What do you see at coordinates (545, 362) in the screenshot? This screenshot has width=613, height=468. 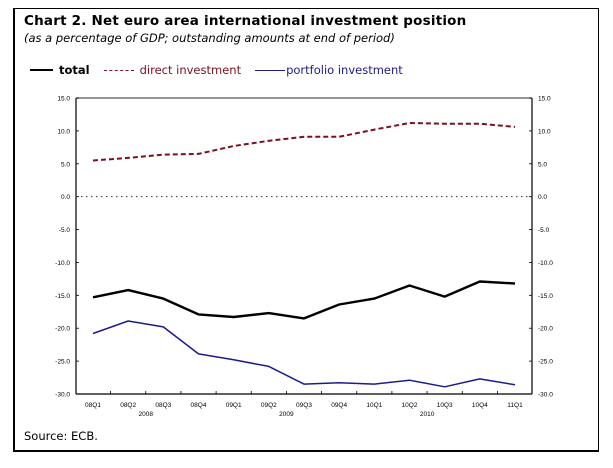 I see `y-tick-label-right: -25.0` at bounding box center [545, 362].